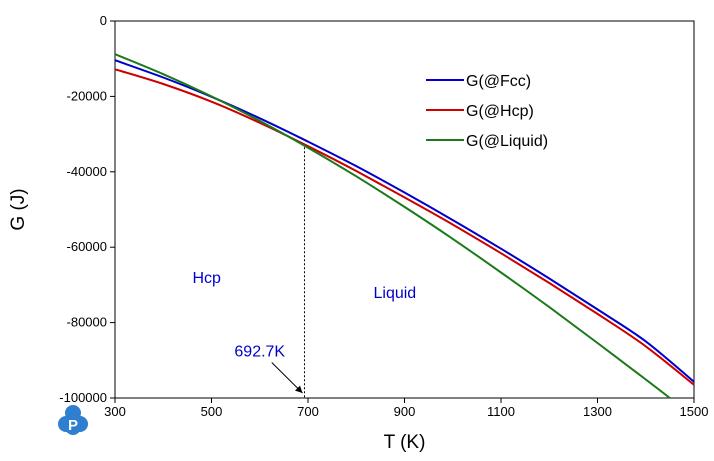 The width and height of the screenshot is (714, 461). Describe the element at coordinates (87, 209) in the screenshot. I see `y-axis: 0 -20000 -40000 -60000 -80000 -100000` at that location.